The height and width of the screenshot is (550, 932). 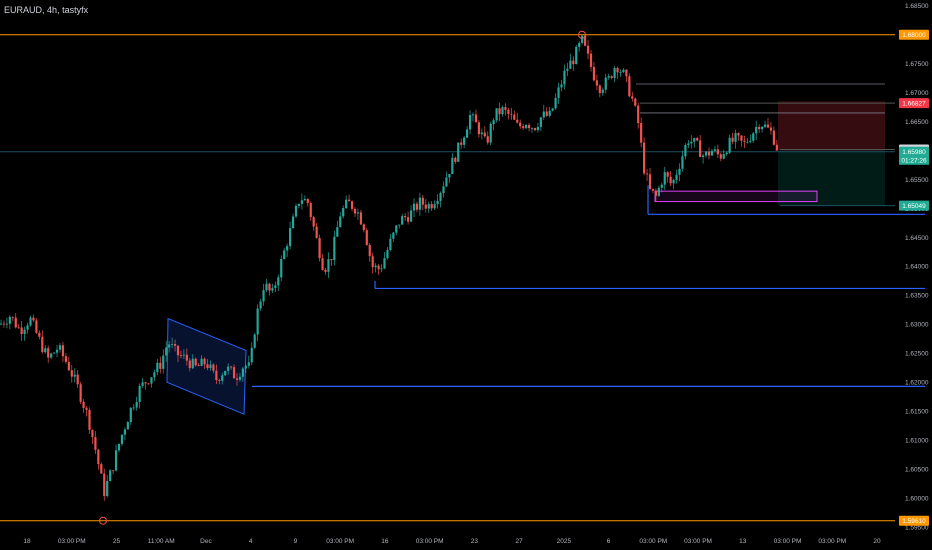 I want to click on price-tick: 1.68500, so click(x=917, y=6).